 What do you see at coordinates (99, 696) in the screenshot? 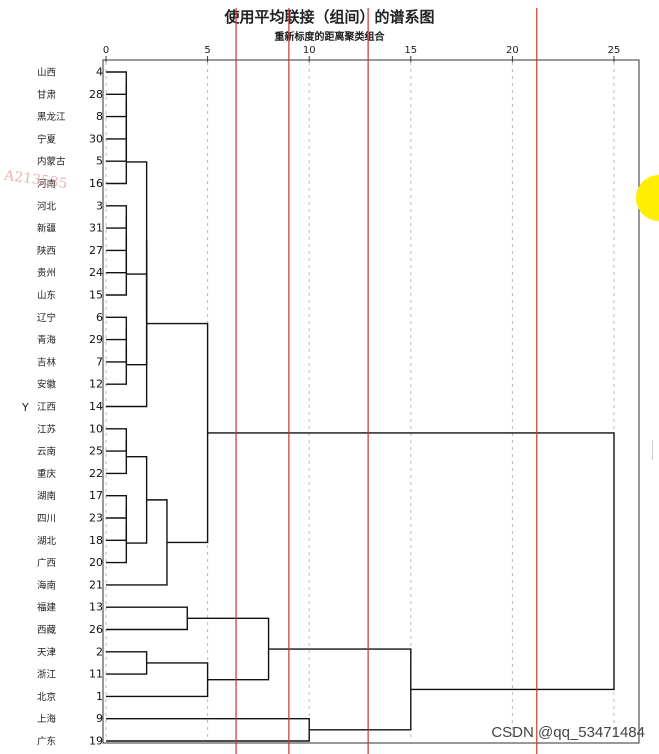
I see `leaf-id-label: 1` at bounding box center [99, 696].